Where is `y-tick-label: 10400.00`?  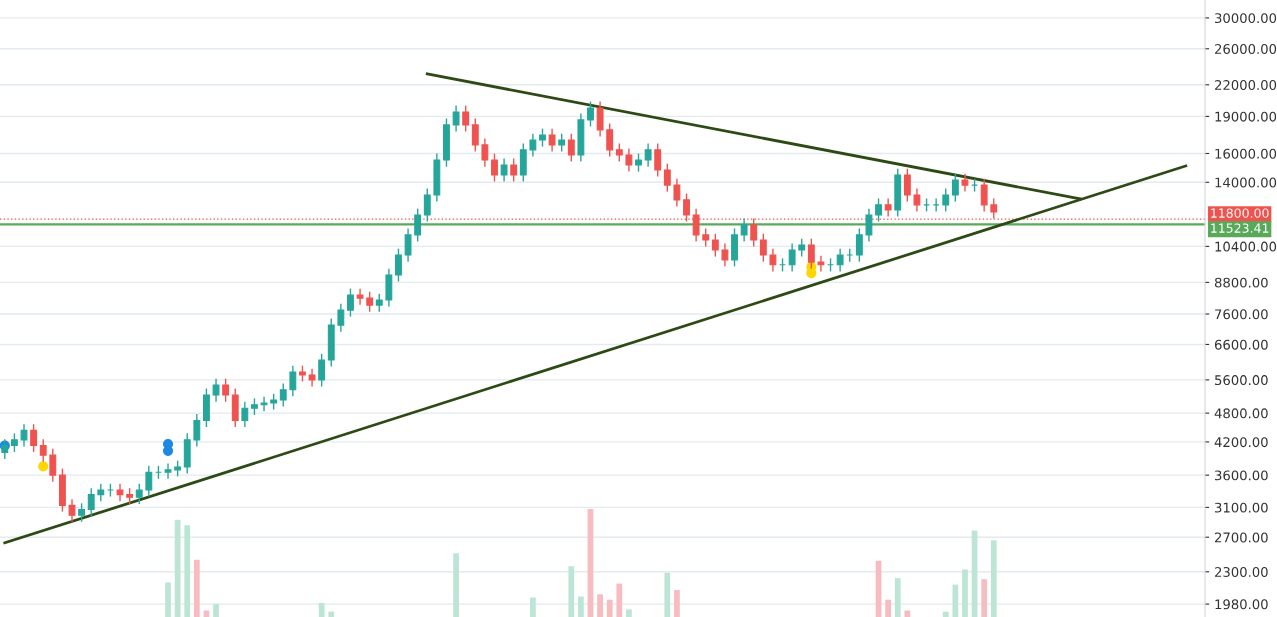
y-tick-label: 10400.00 is located at coordinates (1246, 246).